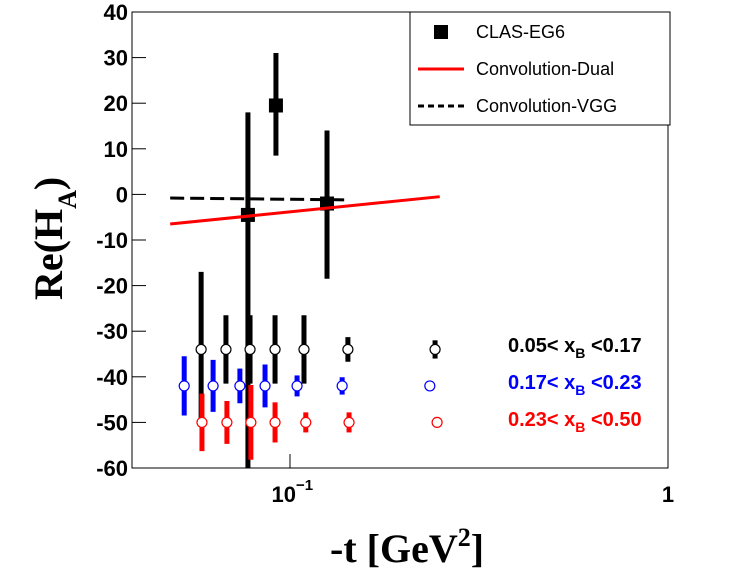  I want to click on x-axis-title: -t [GeV2], so click(407, 547).